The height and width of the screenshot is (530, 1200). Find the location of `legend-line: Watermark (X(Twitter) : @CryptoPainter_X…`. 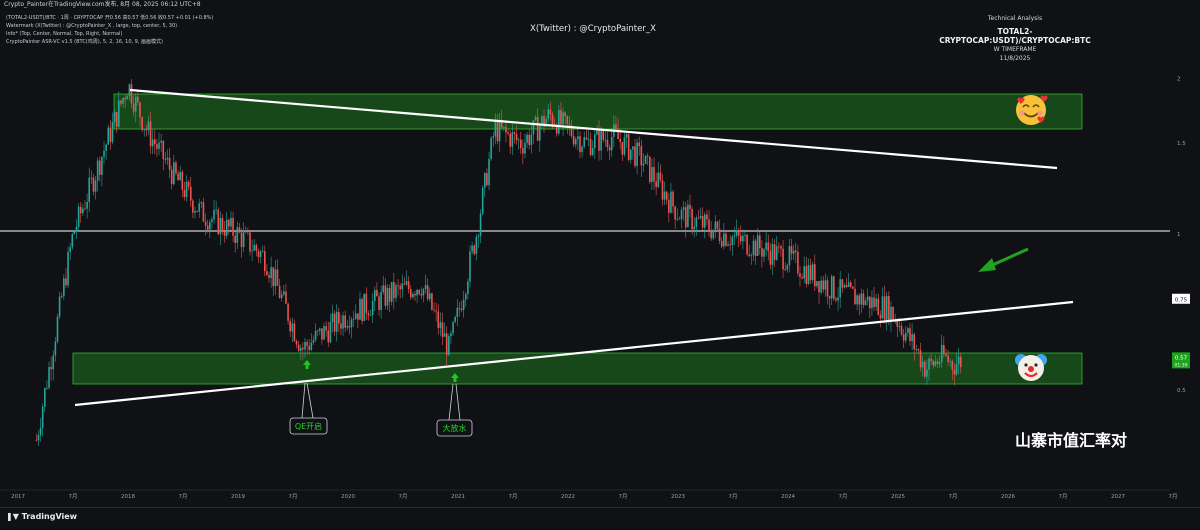

legend-line: Watermark (X(Twitter) : @CryptoPainter_X… is located at coordinates (92, 26).